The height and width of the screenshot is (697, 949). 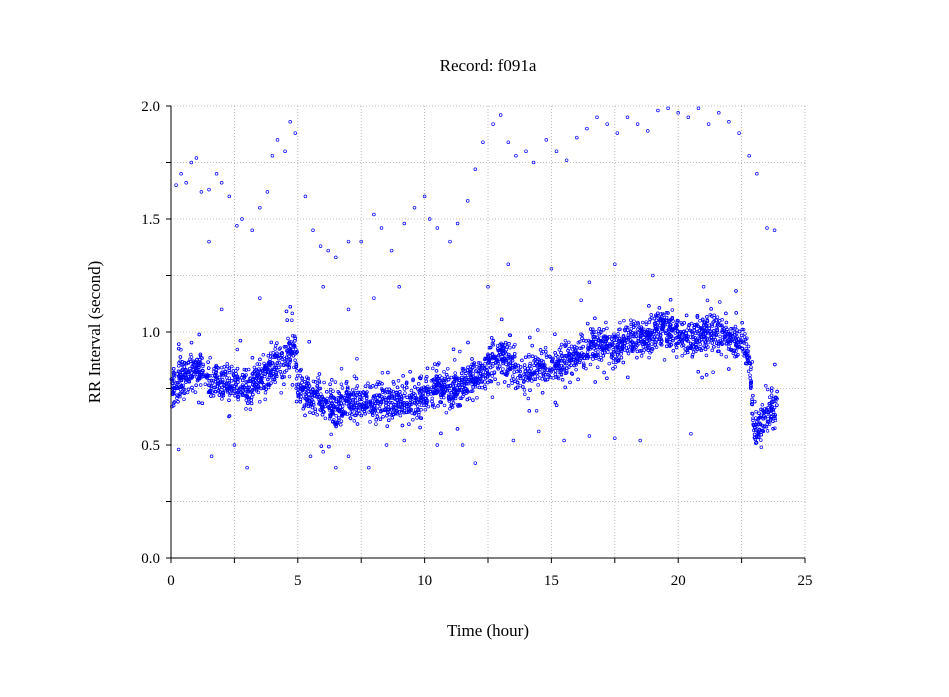 What do you see at coordinates (805, 581) in the screenshot?
I see `x-tick-label: 25` at bounding box center [805, 581].